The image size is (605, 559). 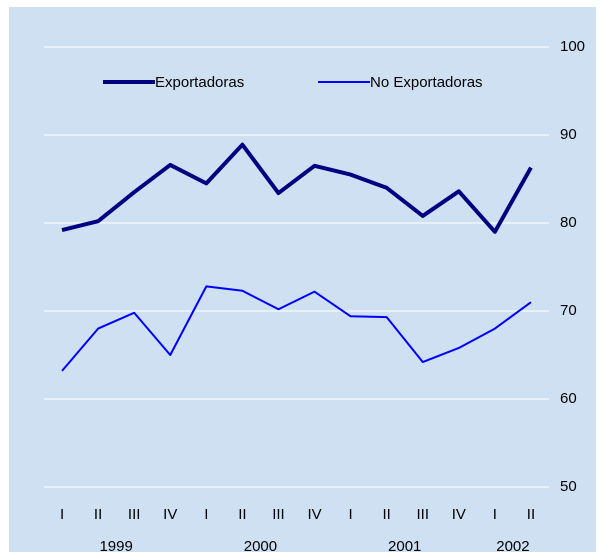 What do you see at coordinates (568, 486) in the screenshot?
I see `y-tick-label: 50` at bounding box center [568, 486].